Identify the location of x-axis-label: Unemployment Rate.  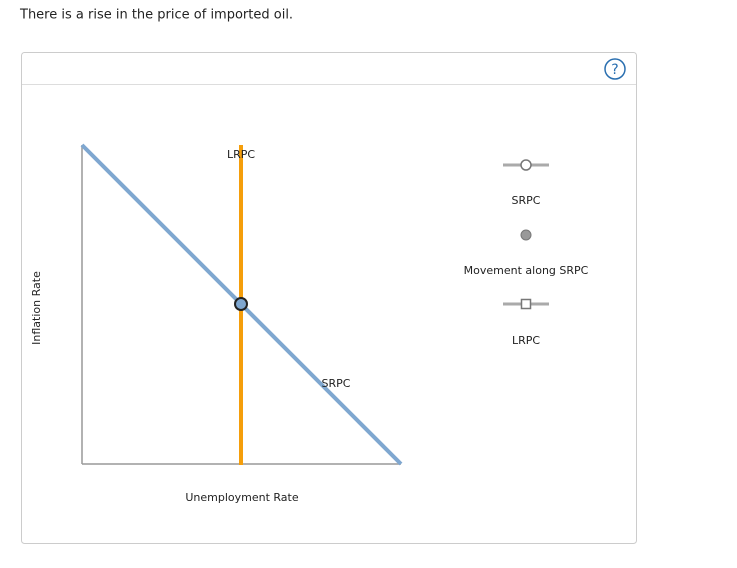
(242, 497).